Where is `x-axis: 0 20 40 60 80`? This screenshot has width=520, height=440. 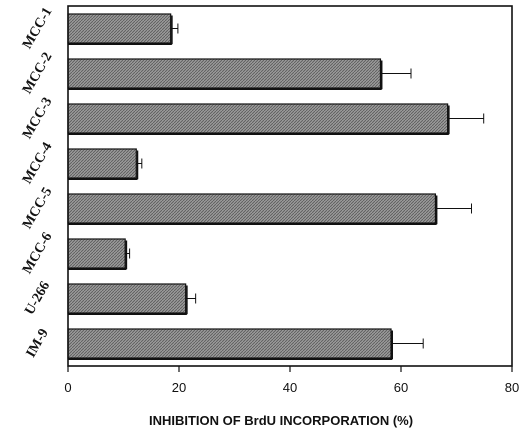
x-axis: 0 20 40 60 80 is located at coordinates (291, 380).